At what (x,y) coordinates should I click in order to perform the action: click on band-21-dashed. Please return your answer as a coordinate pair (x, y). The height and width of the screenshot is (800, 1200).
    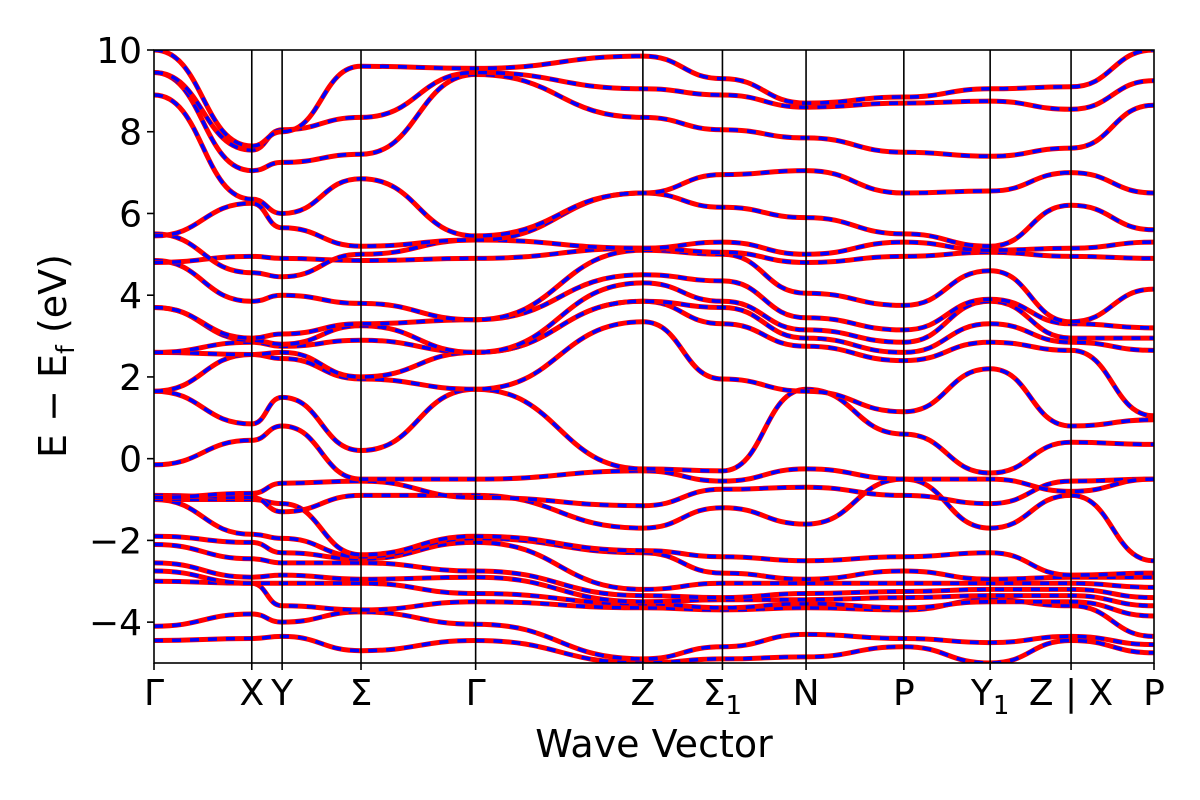
    Looking at the image, I should click on (654, 255).